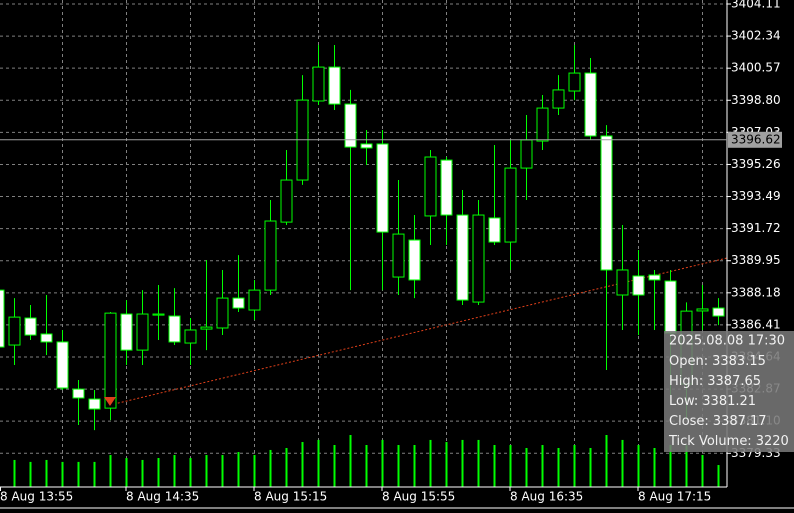 The height and width of the screenshot is (513, 794). What do you see at coordinates (391, 139) in the screenshot?
I see `bid-group: 3396.62` at bounding box center [391, 139].